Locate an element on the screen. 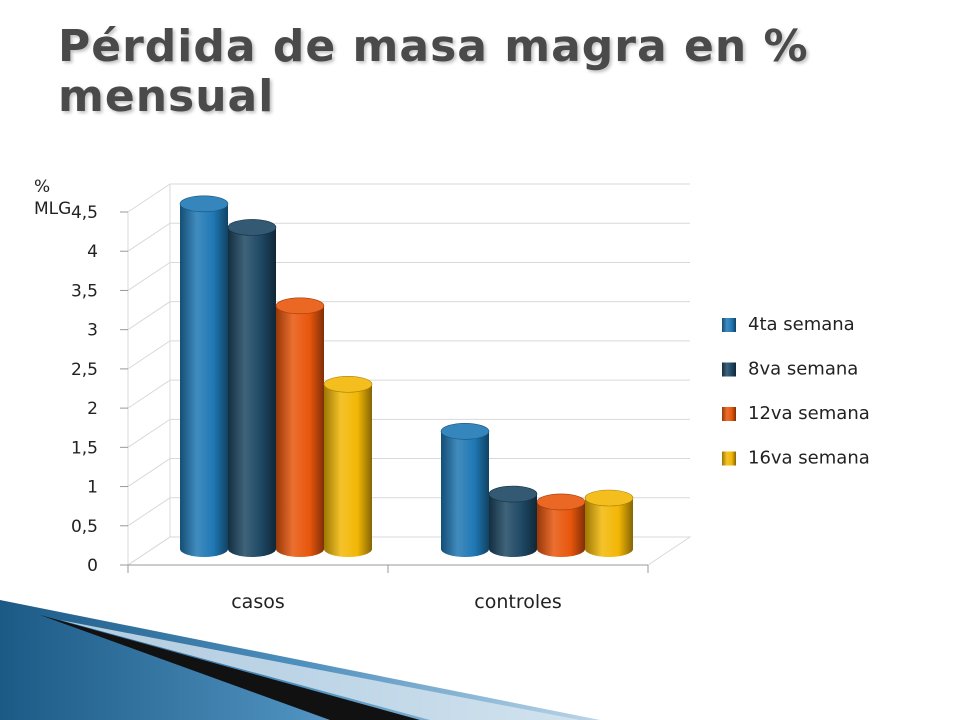 The image size is (960, 720). decor-swoosh-black is located at coordinates (230, 667).